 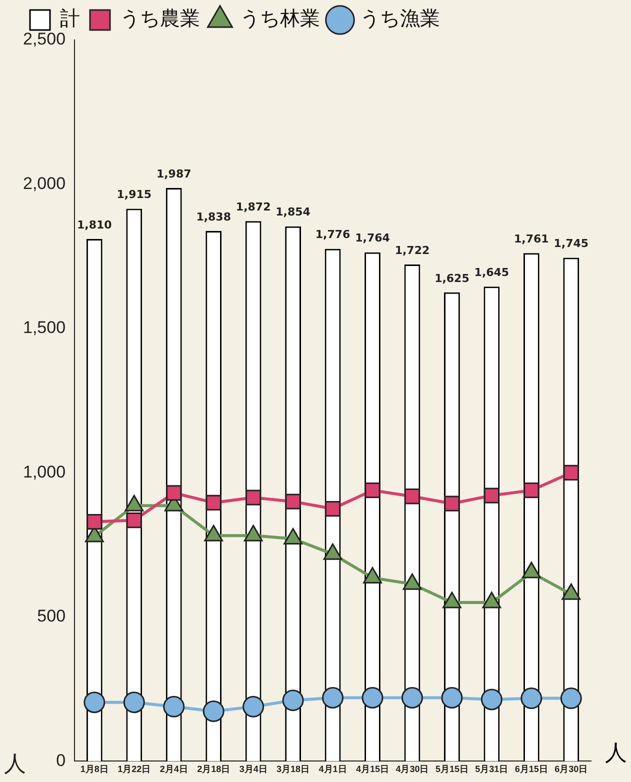 I want to click on y-axis-title: 人, so click(x=15, y=764).